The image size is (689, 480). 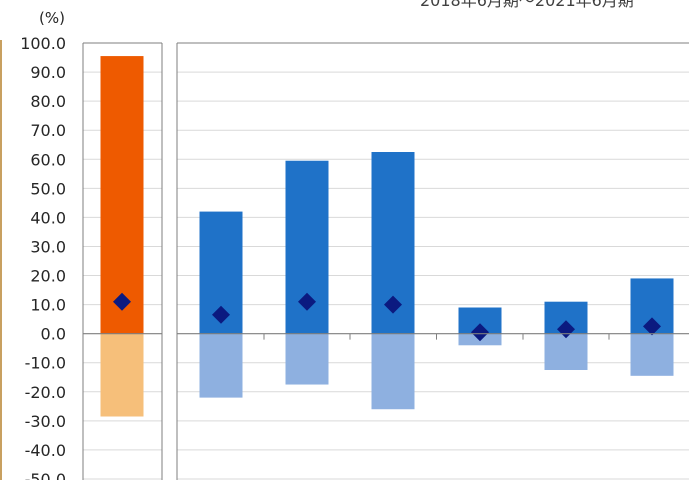 What do you see at coordinates (45, 421) in the screenshot?
I see `y-tick-label: -30.0` at bounding box center [45, 421].